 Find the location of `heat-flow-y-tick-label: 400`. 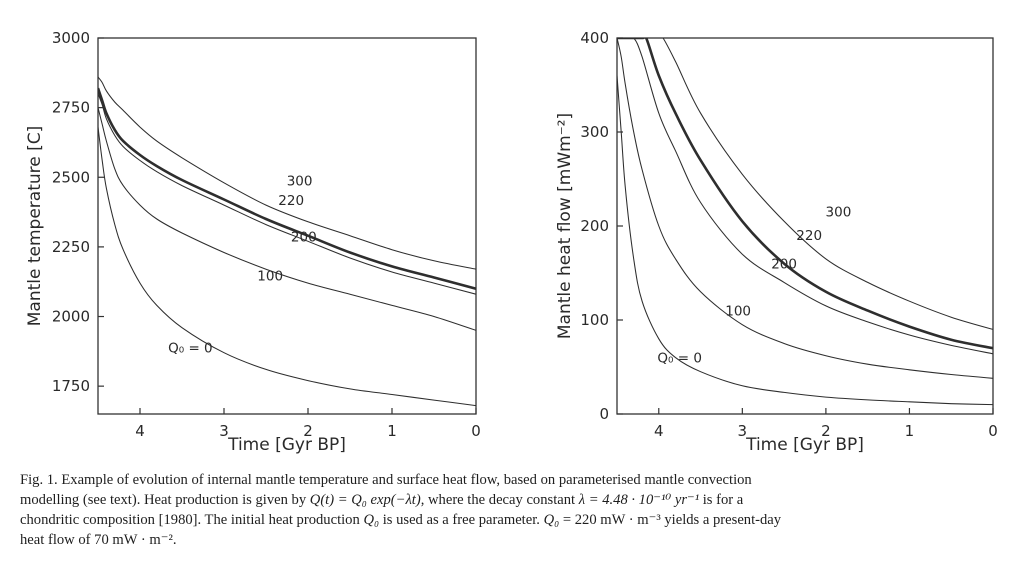

heat-flow-y-tick-label: 400 is located at coordinates (594, 38).